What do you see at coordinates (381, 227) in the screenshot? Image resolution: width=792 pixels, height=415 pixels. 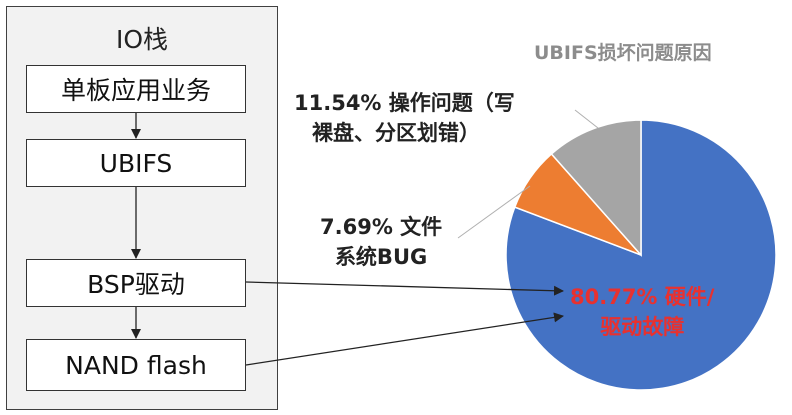 I see `slice-label-fs-bug-line1: 7.69% 文件` at bounding box center [381, 227].